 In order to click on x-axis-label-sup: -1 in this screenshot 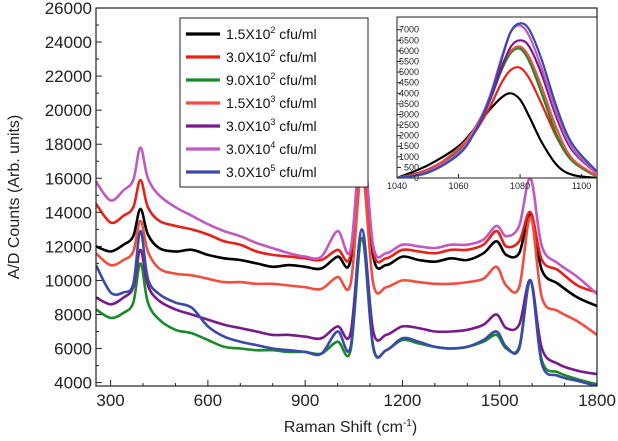, I will do `click(407, 423)`.